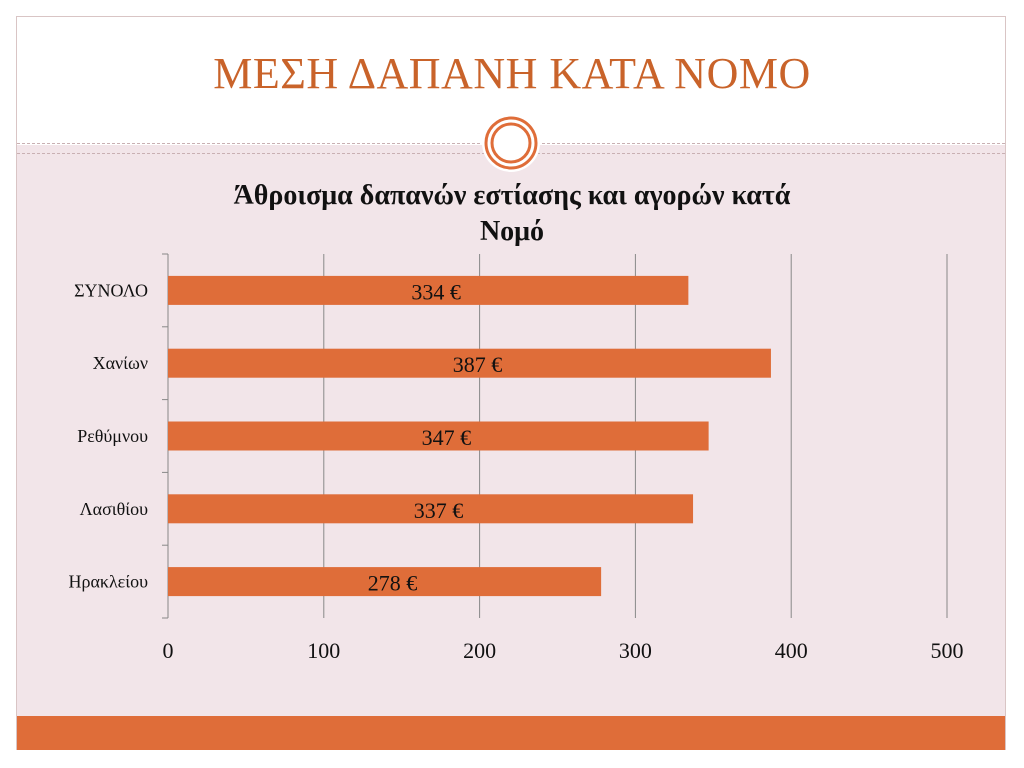  What do you see at coordinates (436, 291) in the screenshot?
I see `data-label: 334 €` at bounding box center [436, 291].